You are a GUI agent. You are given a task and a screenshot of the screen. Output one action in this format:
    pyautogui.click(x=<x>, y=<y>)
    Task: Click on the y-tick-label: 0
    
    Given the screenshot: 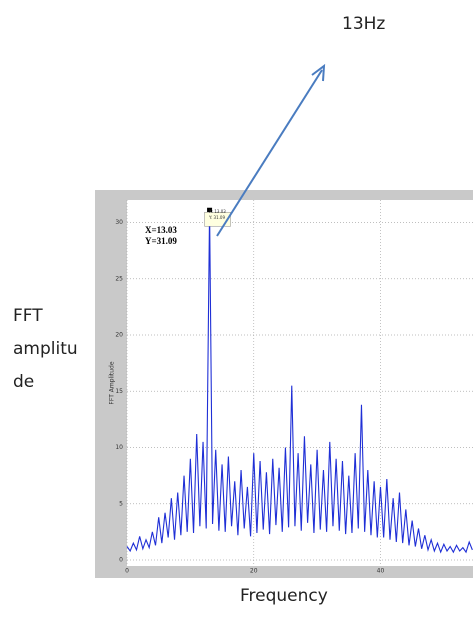 What is the action you would take?
    pyautogui.click(x=121, y=560)
    